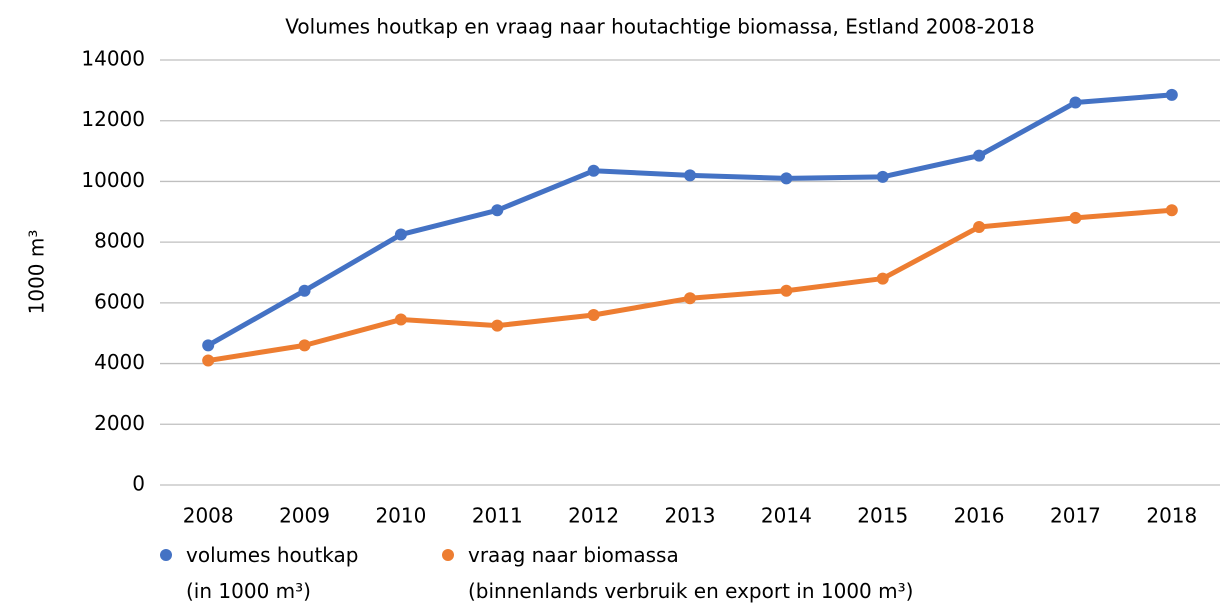 This screenshot has height=605, width=1223. What do you see at coordinates (113, 119) in the screenshot?
I see `y-tick-label: 12000` at bounding box center [113, 119].